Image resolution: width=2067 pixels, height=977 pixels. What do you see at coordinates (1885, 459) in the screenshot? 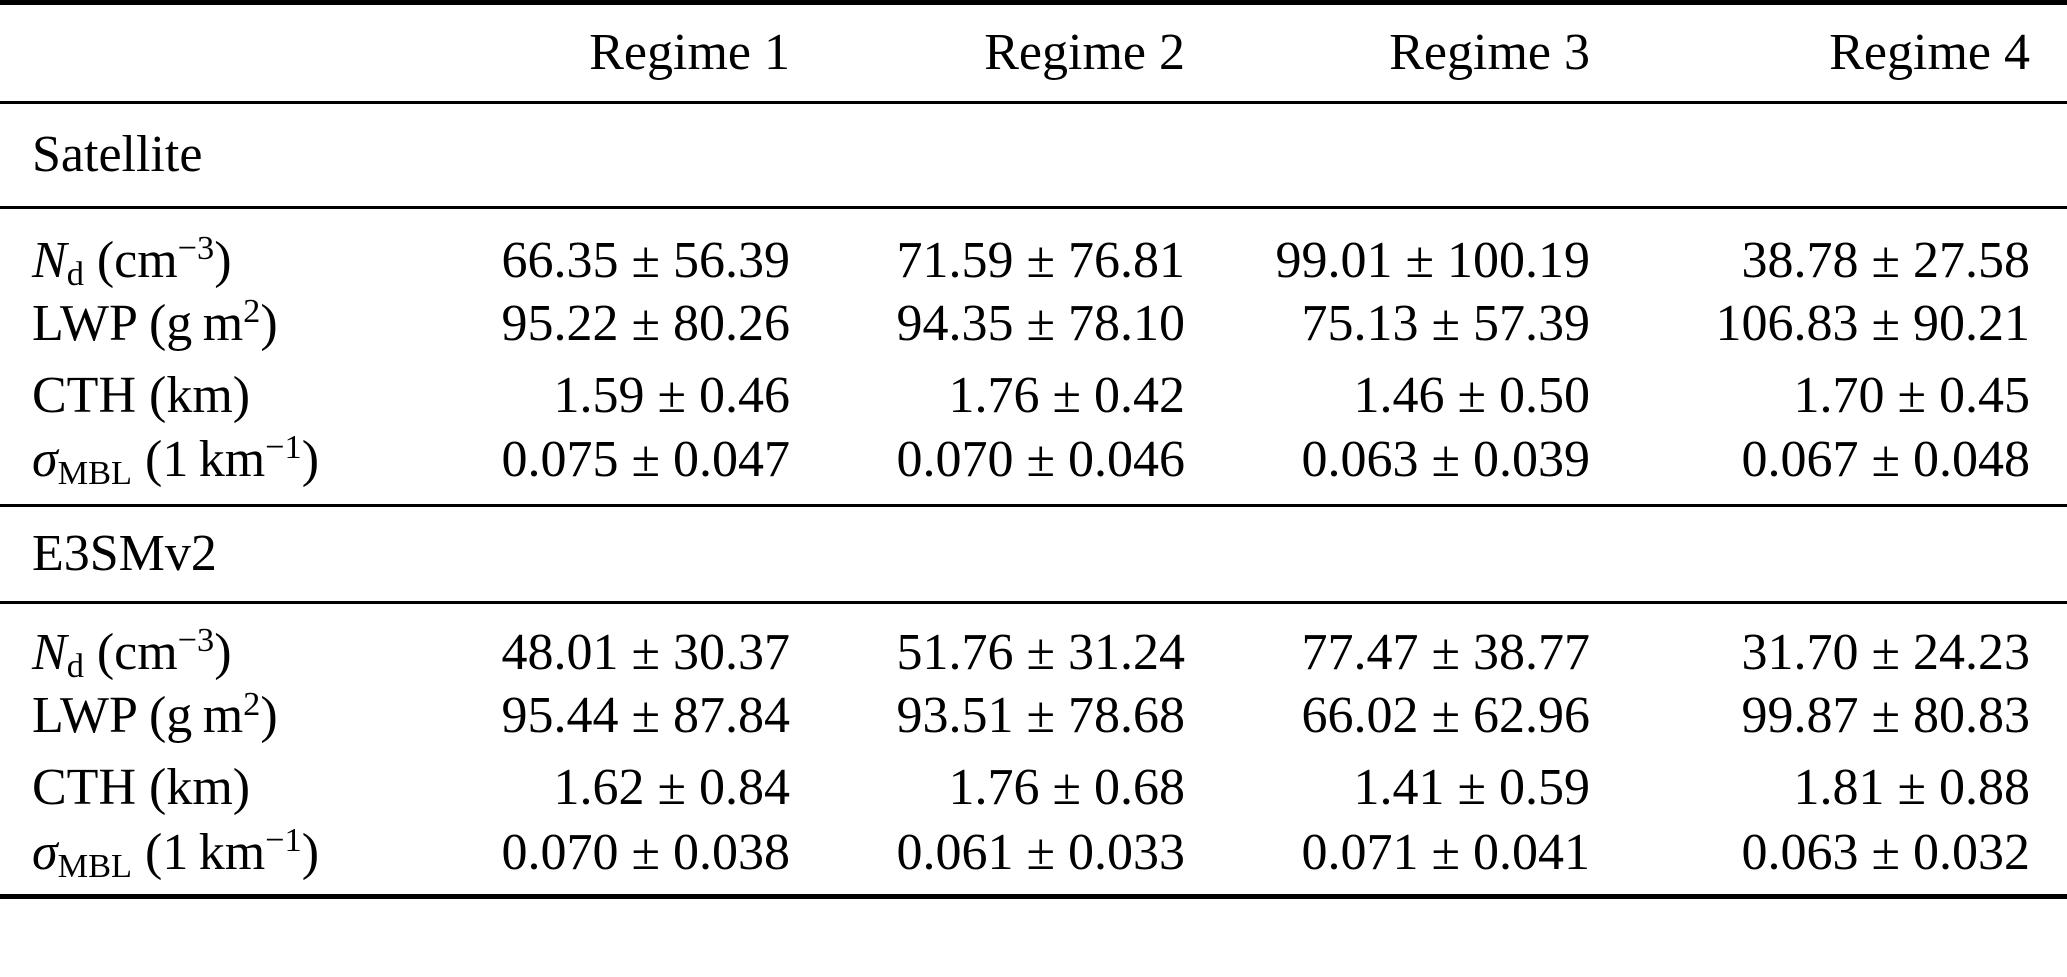
I see `value-cell: 0.067 ± 0.048` at bounding box center [1885, 459].